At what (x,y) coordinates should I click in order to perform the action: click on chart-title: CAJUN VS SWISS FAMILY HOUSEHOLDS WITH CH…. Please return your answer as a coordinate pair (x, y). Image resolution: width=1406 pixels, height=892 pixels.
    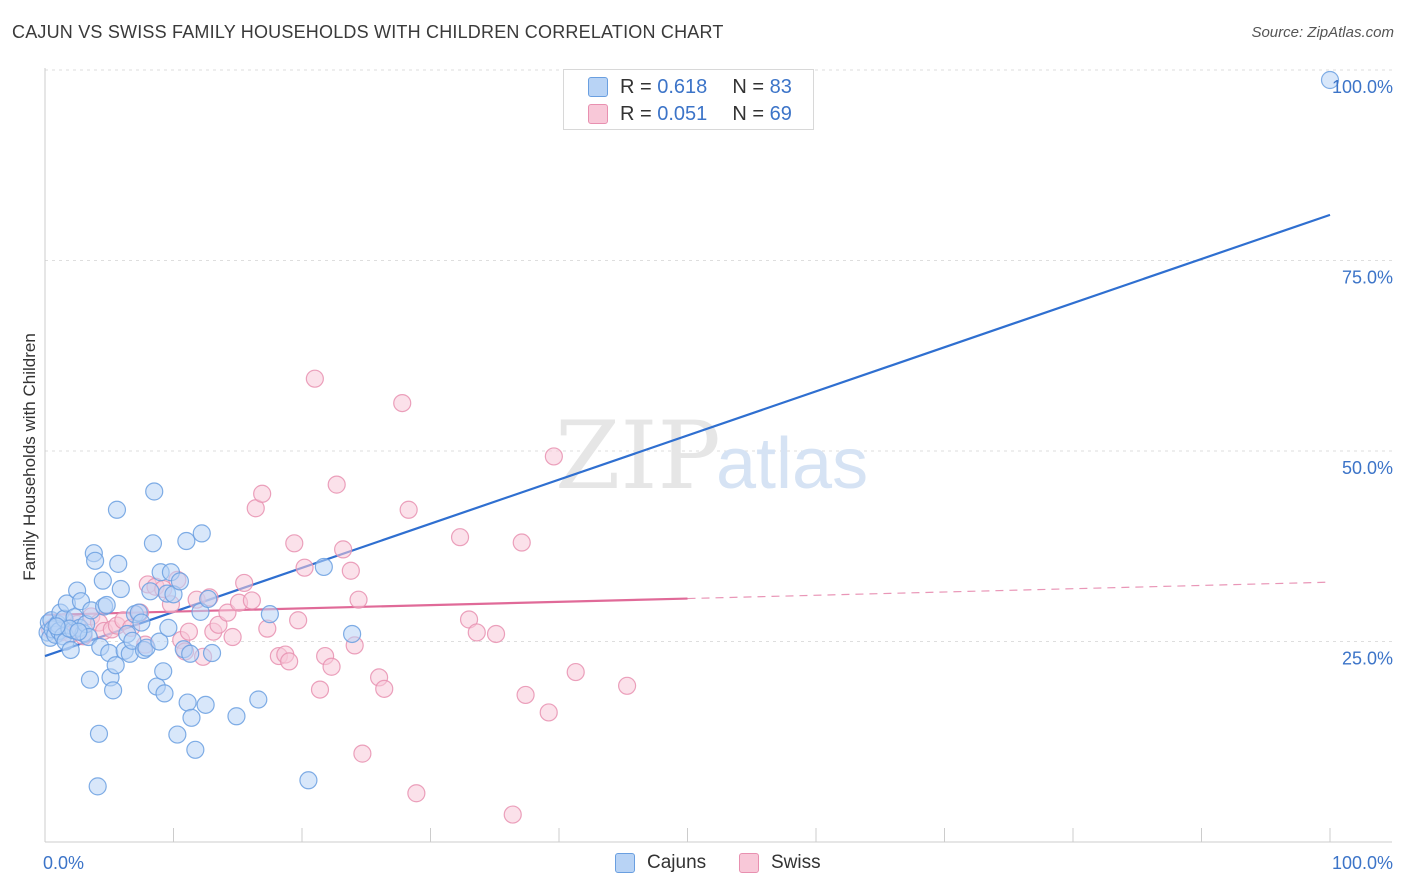
    Looking at the image, I should click on (368, 32).